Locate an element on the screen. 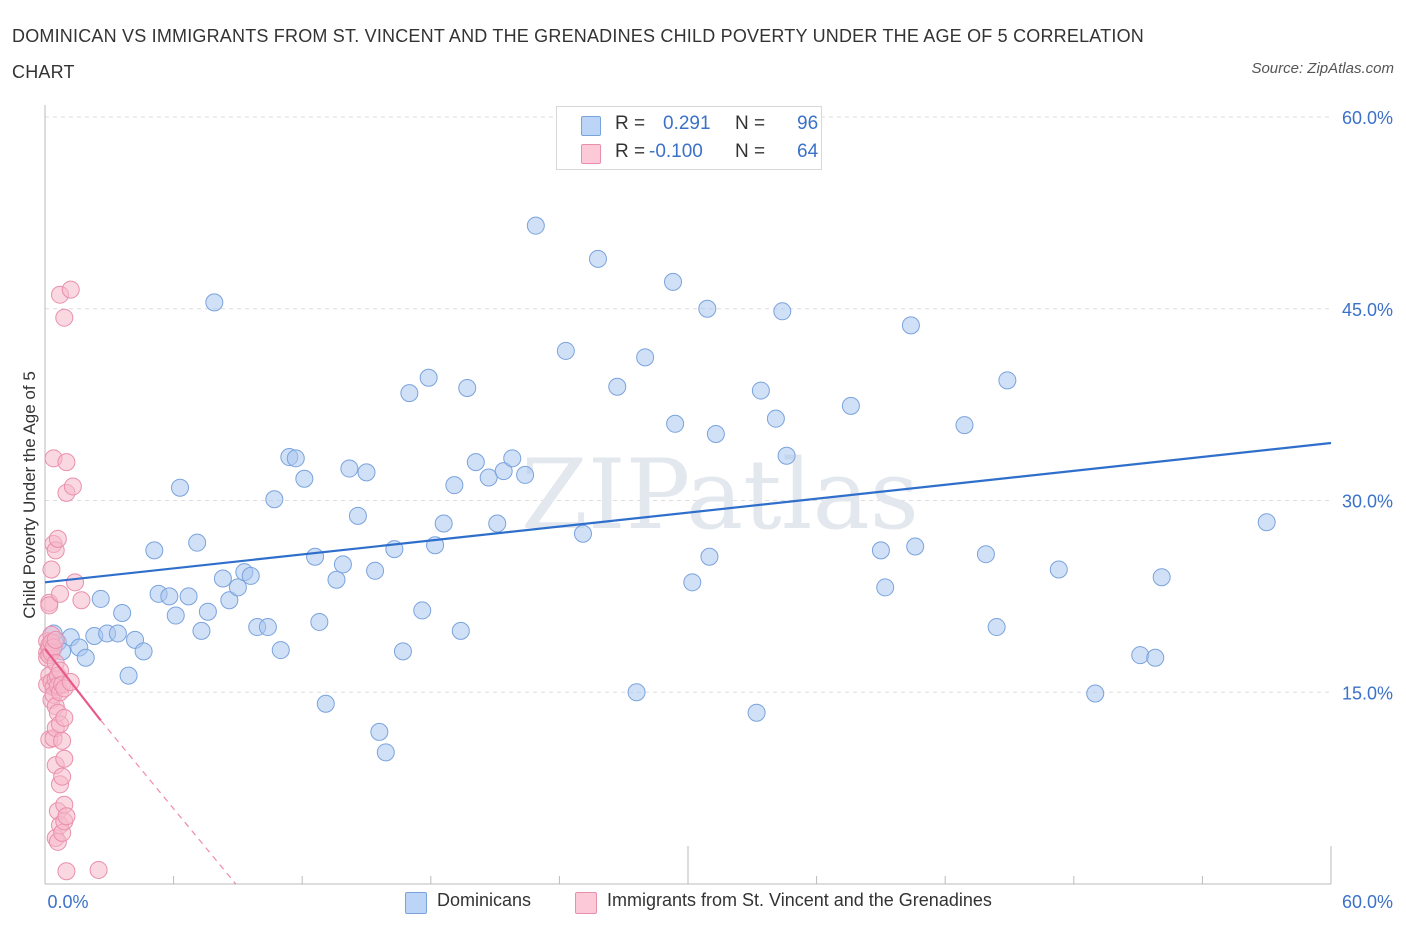  r-value: 0.291 is located at coordinates (687, 123).